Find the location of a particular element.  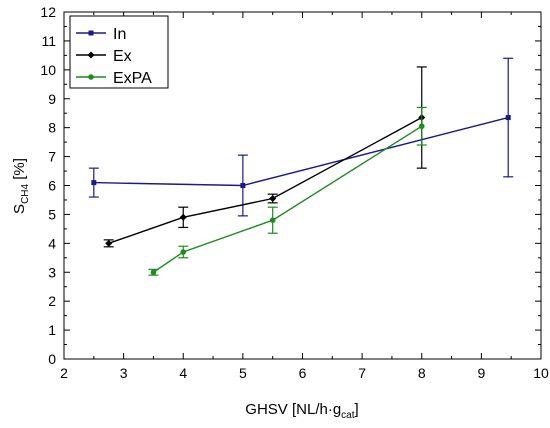

x-axis-label: GHSV [NL/h·gcat] is located at coordinates (301, 411).